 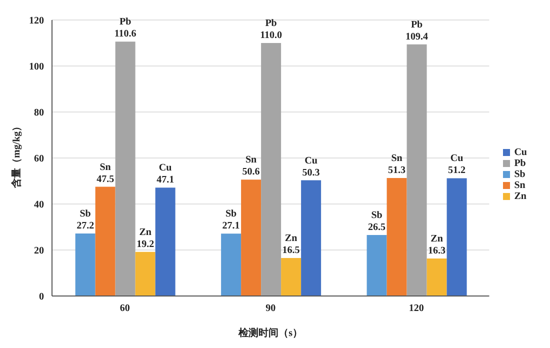 I want to click on legend-label: Pb, so click(x=520, y=163).